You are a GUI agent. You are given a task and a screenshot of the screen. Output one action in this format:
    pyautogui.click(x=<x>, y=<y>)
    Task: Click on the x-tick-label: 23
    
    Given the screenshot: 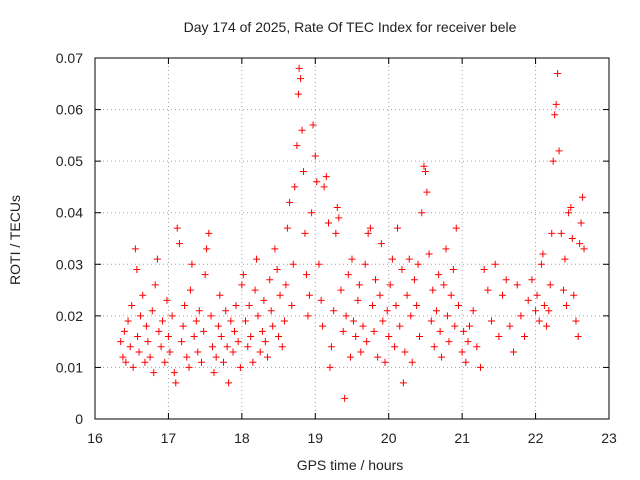 What is the action you would take?
    pyautogui.click(x=609, y=438)
    